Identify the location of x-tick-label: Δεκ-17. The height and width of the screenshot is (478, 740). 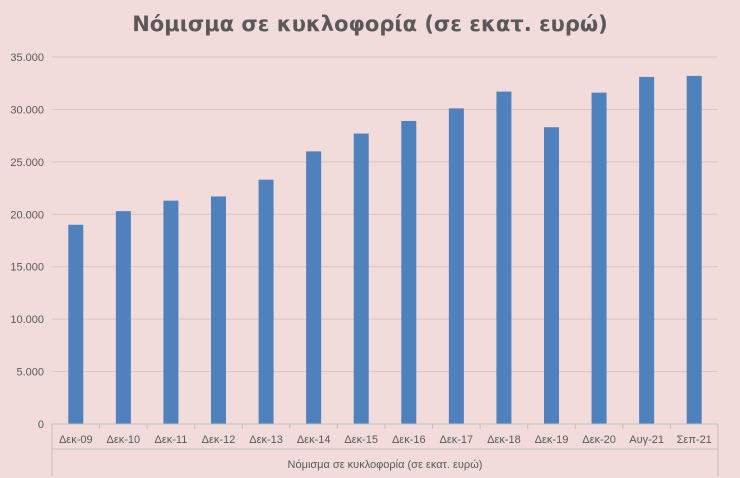
(457, 440).